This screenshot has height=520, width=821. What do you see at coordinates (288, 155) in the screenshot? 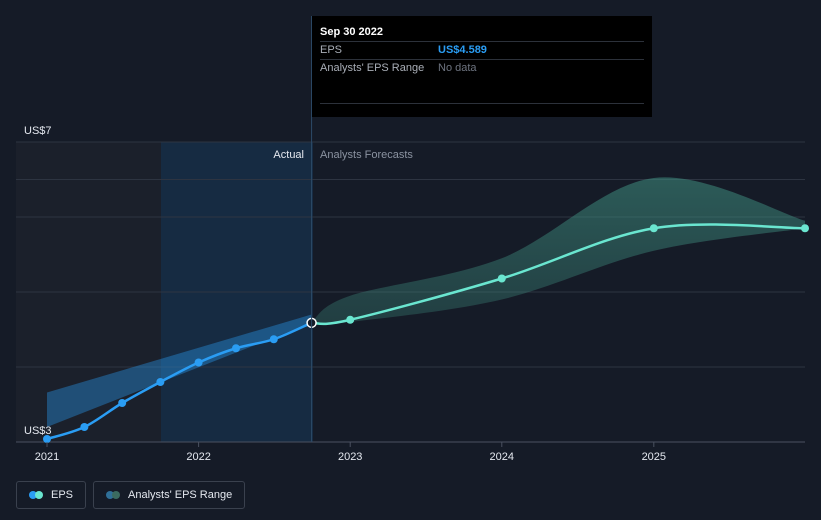
I see `actual-region-label: Actual` at bounding box center [288, 155].